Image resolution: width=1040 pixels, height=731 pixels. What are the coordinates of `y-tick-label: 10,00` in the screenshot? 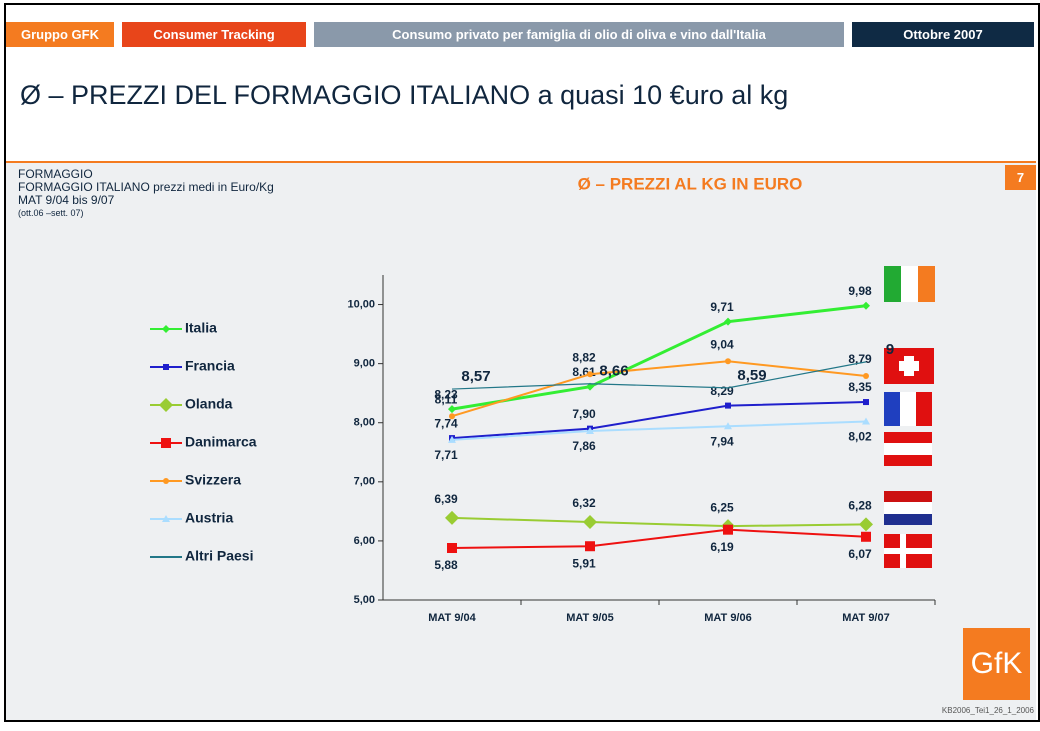 It's located at (361, 304).